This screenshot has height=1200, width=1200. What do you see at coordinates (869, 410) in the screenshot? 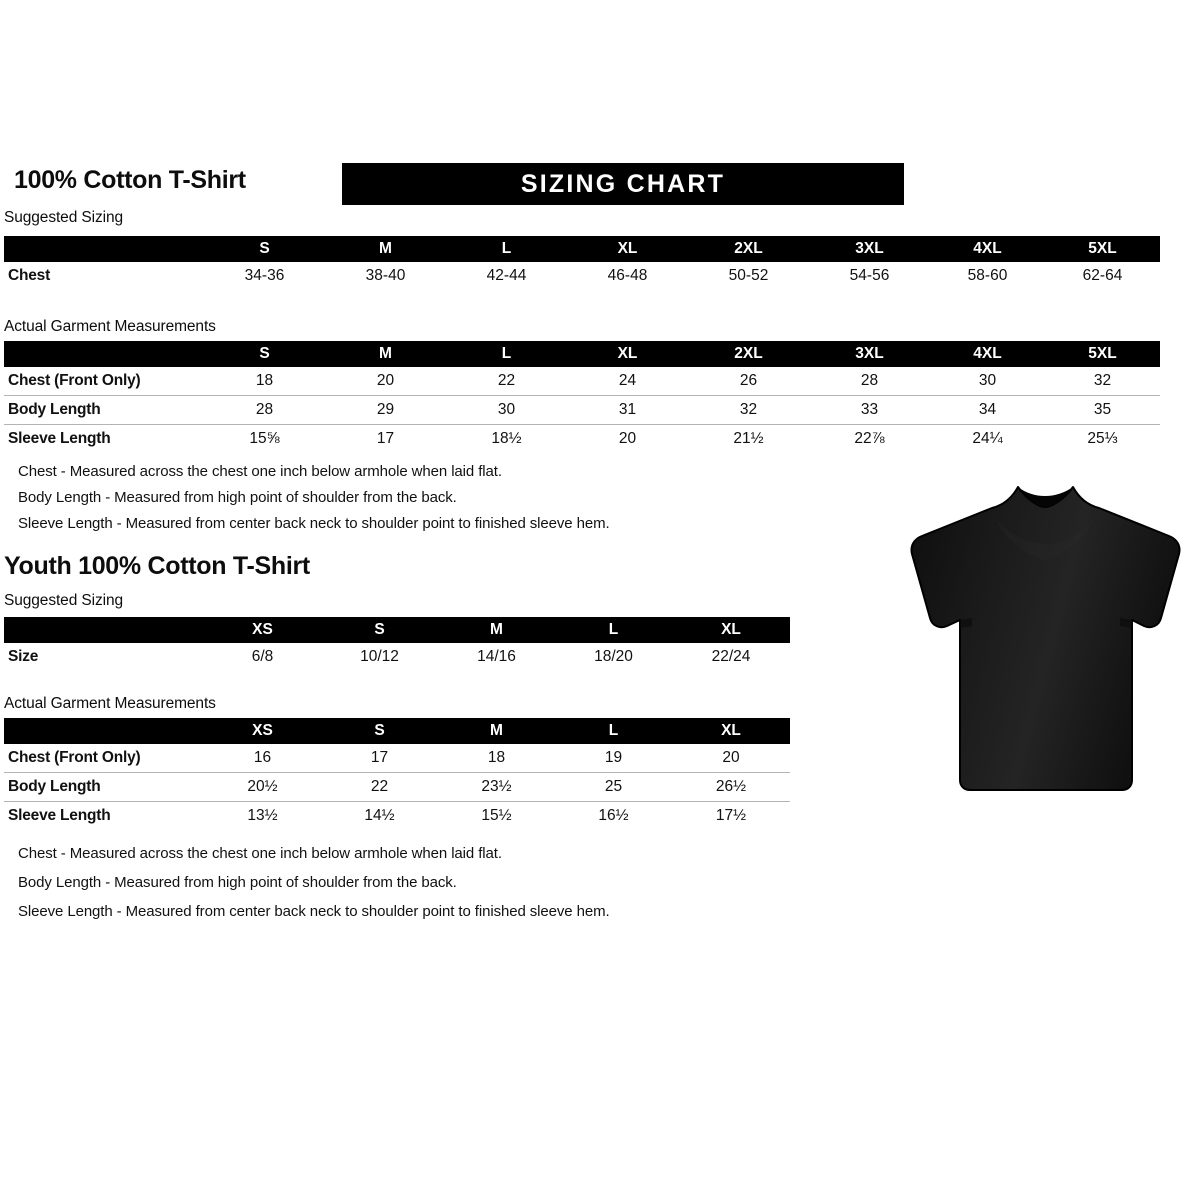
I see `cell: 33` at bounding box center [869, 410].